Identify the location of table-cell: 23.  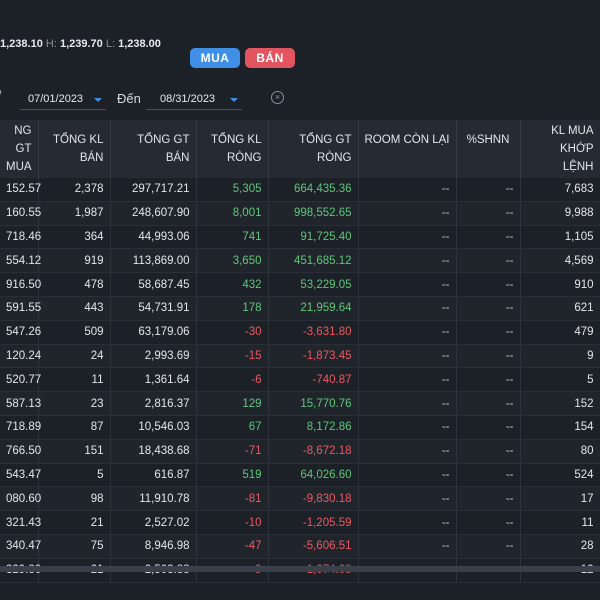
(74, 403).